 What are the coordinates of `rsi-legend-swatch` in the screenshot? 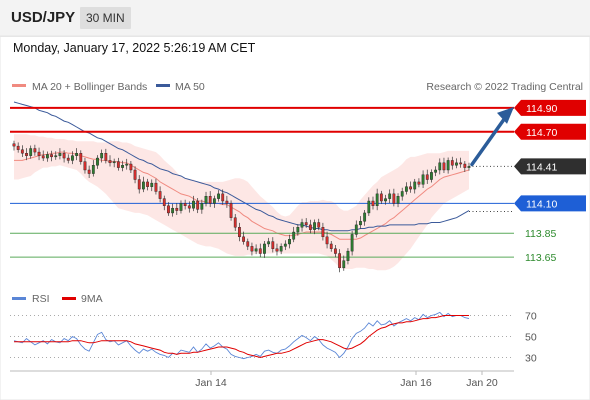 It's located at (19, 298).